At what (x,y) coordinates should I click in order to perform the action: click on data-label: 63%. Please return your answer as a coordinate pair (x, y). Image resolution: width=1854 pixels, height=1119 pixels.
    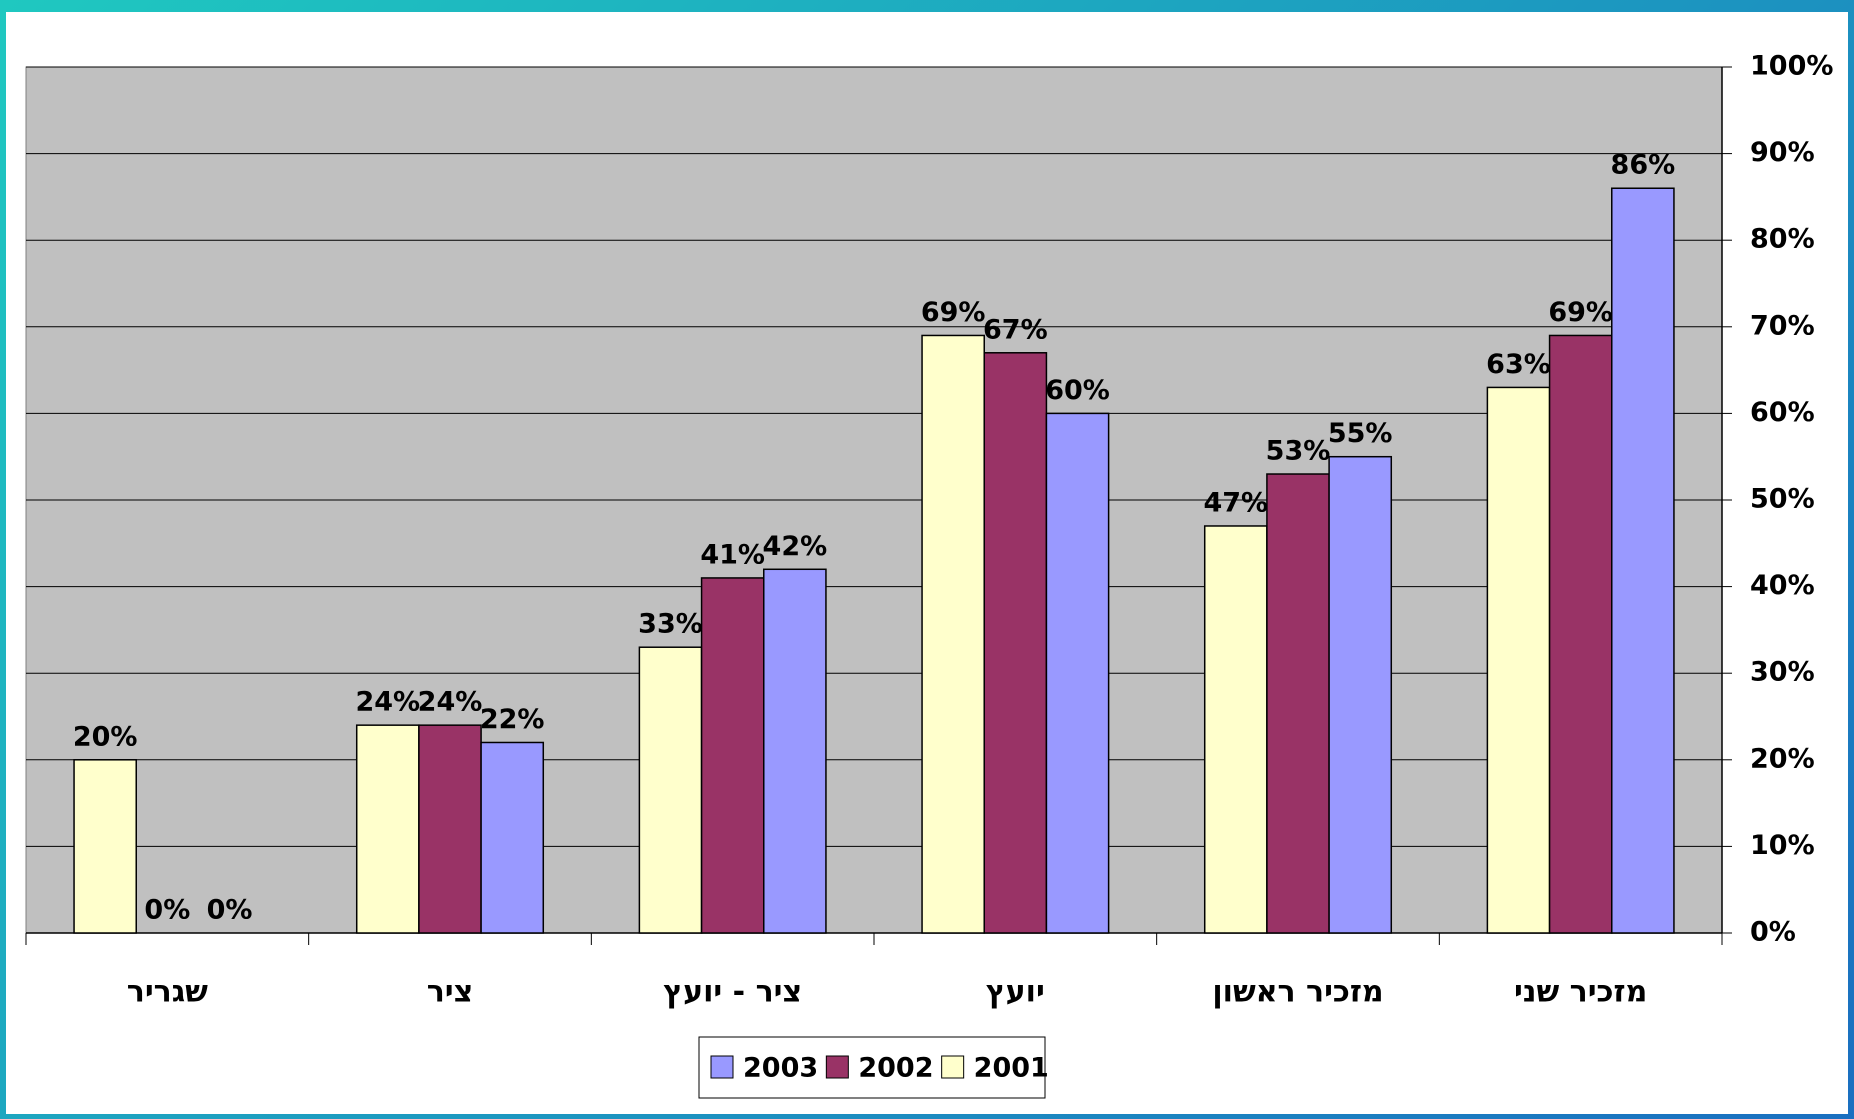
    Looking at the image, I should click on (1518, 364).